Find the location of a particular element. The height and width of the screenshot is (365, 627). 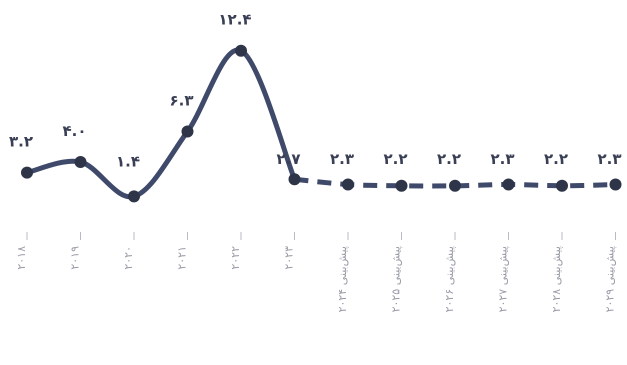

x-tick-label: ۲۰۲۳ is located at coordinates (289, 258).